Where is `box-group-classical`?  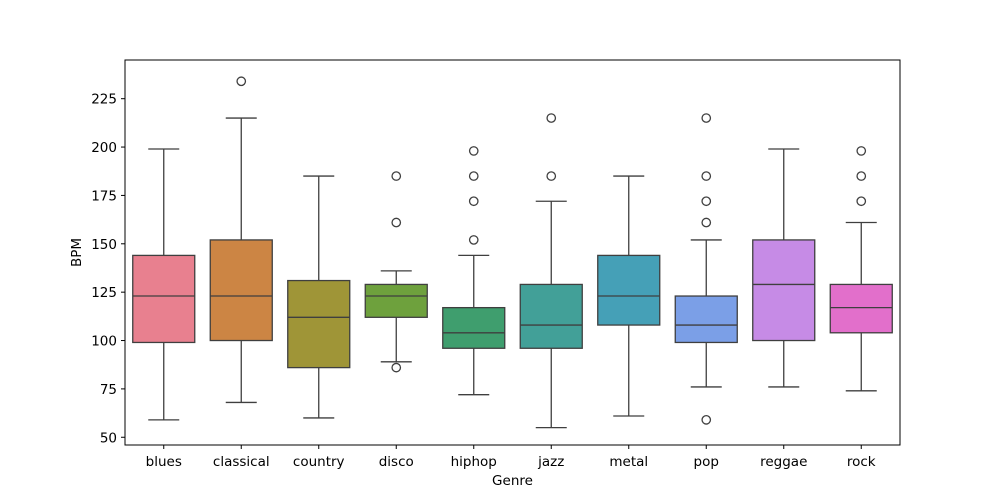 box-group-classical is located at coordinates (241, 240).